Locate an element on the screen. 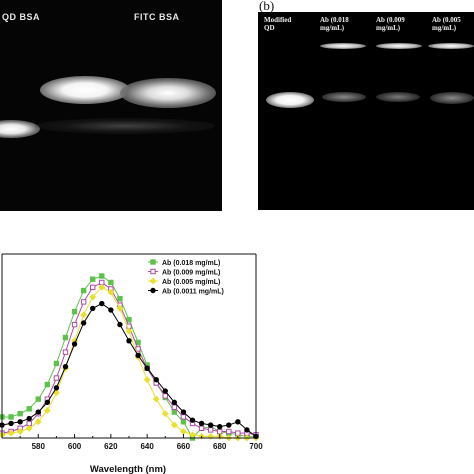  panel-b-tag: (b) is located at coordinates (267, 6).